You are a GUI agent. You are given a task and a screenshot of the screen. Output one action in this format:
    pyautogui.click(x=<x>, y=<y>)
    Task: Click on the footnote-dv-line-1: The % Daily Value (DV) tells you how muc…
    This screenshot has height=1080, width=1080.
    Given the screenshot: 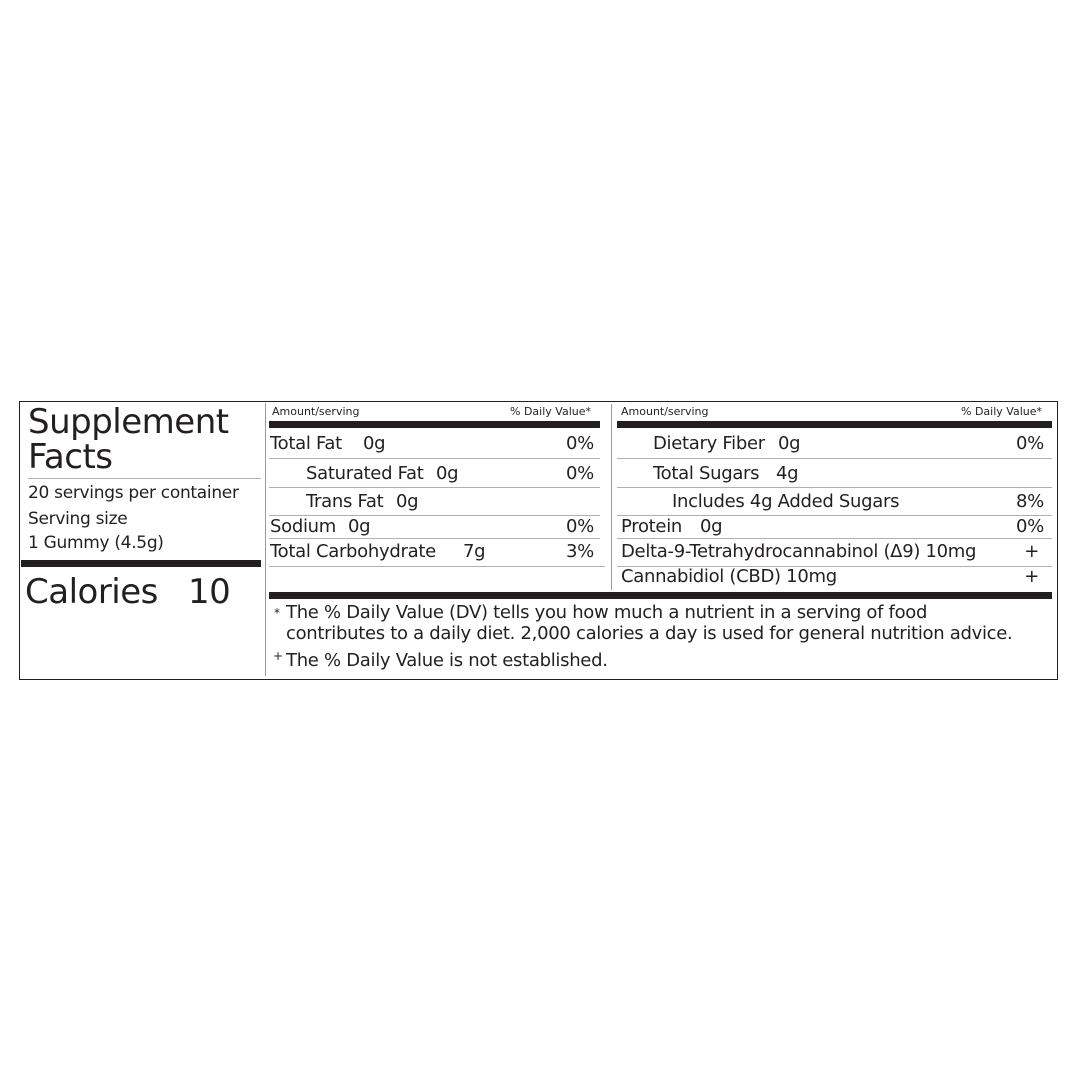 What is the action you would take?
    pyautogui.click(x=607, y=612)
    